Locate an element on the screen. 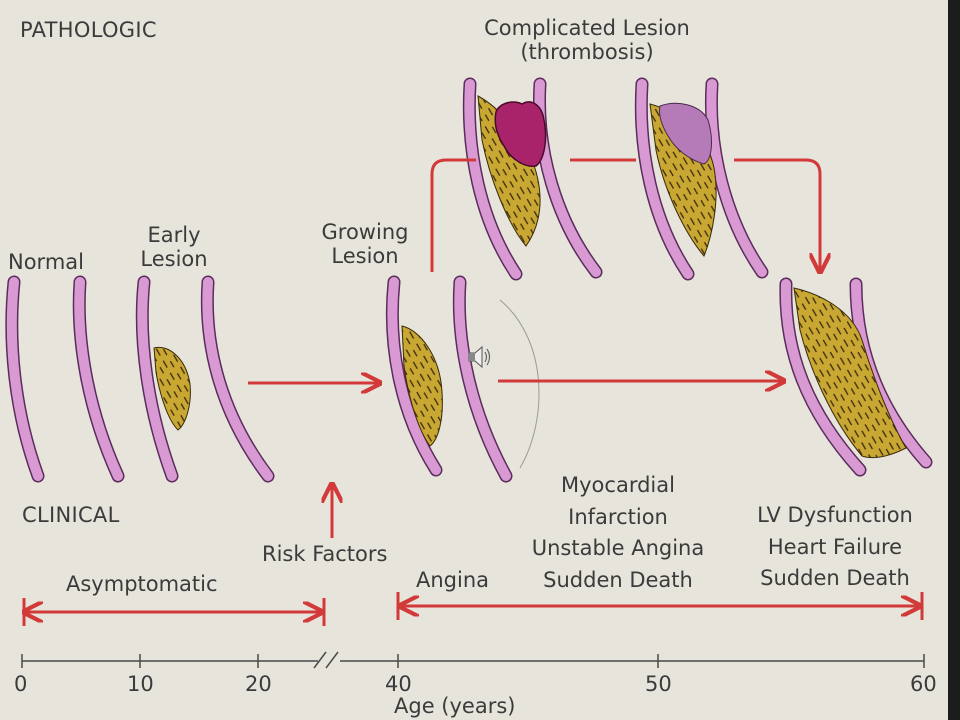  normal-vessel is located at coordinates (65, 379).